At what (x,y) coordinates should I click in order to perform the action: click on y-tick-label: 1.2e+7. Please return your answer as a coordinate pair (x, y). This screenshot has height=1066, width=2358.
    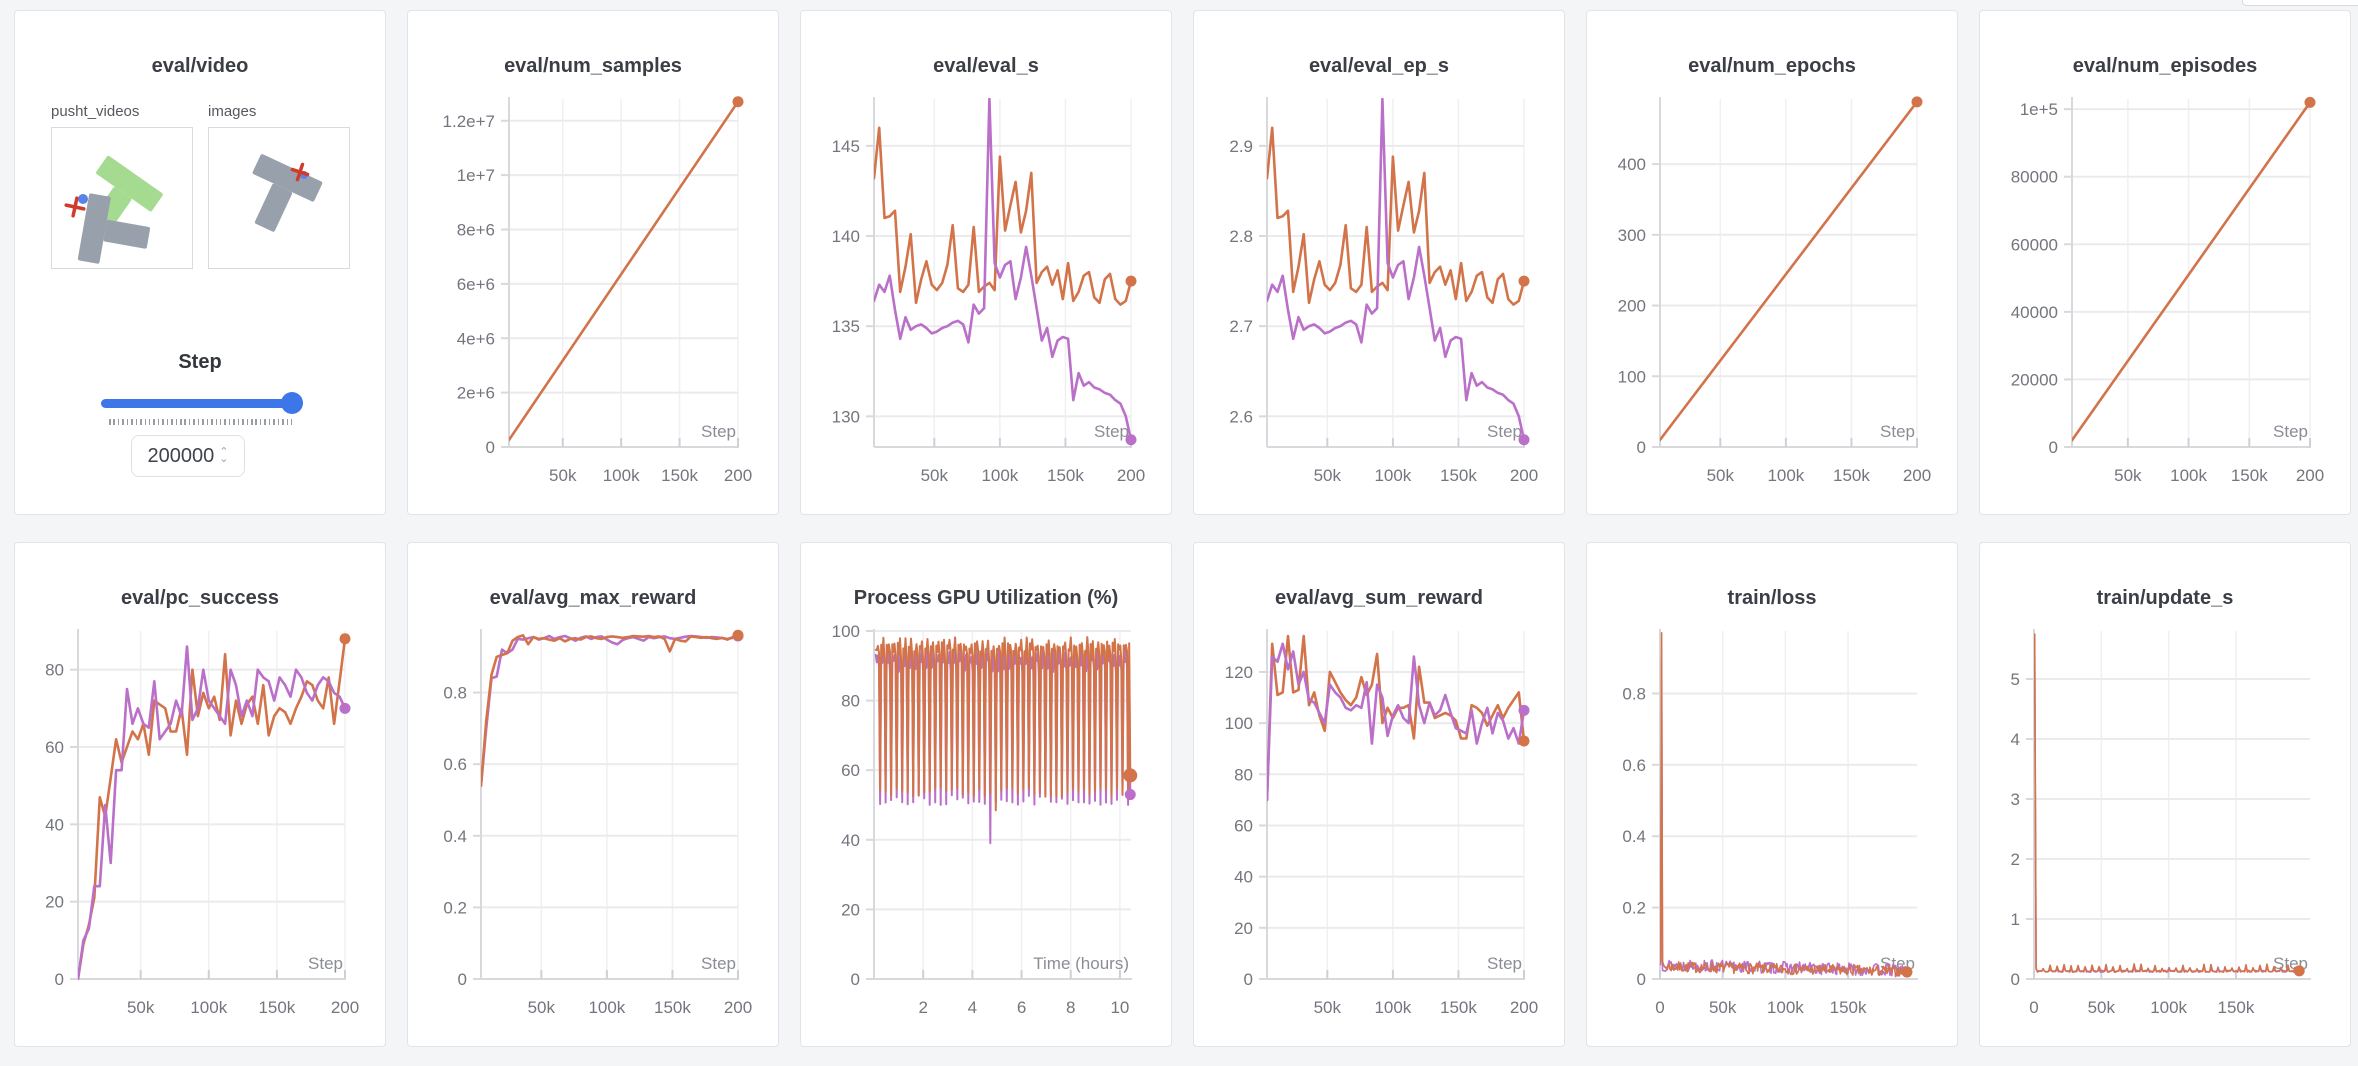
    Looking at the image, I should click on (469, 121).